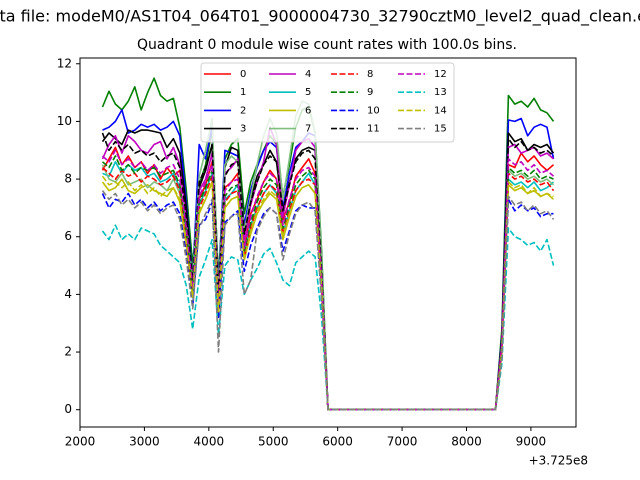  What do you see at coordinates (273, 442) in the screenshot?
I see `x-tick-label-5000: 5000` at bounding box center [273, 442].